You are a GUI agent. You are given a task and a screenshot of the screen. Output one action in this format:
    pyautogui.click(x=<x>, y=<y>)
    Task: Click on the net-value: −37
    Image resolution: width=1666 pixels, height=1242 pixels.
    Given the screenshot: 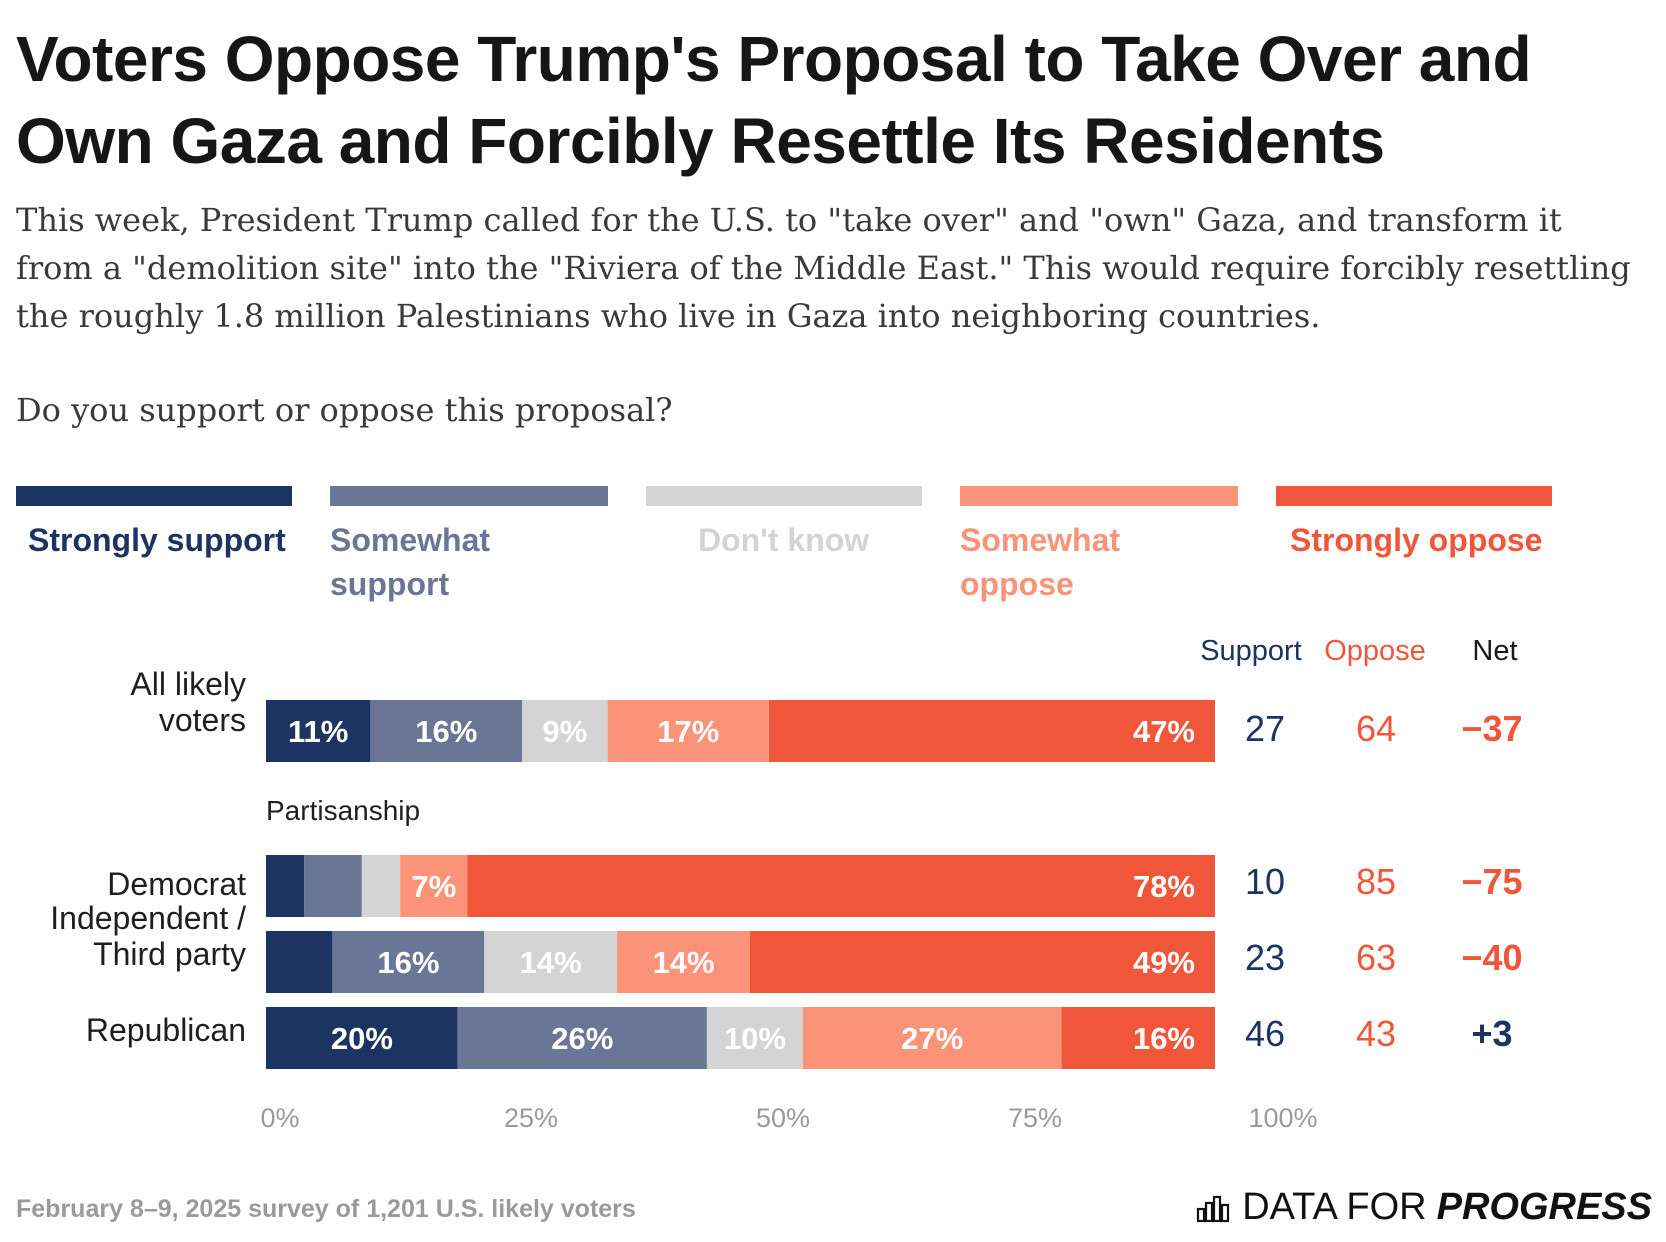 What is the action you would take?
    pyautogui.click(x=1492, y=728)
    